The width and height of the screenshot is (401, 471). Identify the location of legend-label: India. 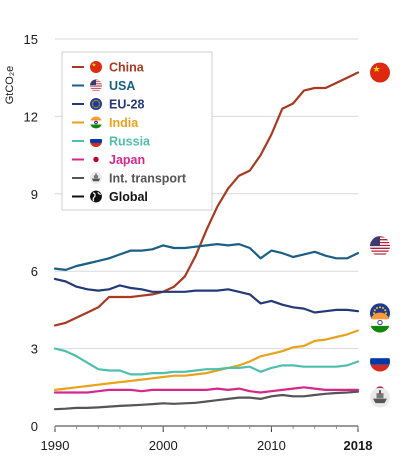
(124, 123).